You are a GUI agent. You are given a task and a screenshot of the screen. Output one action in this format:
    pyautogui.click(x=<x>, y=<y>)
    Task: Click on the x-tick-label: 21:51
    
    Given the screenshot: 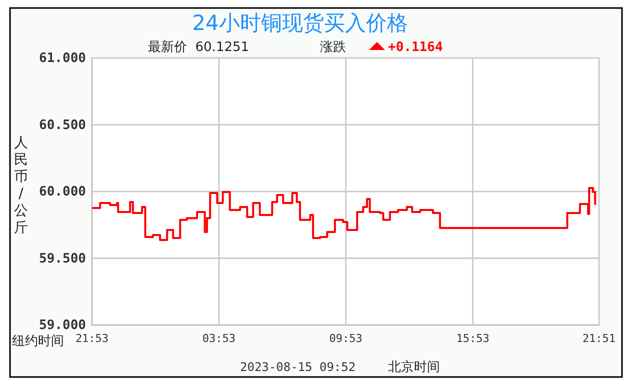 What is the action you would take?
    pyautogui.click(x=599, y=338)
    